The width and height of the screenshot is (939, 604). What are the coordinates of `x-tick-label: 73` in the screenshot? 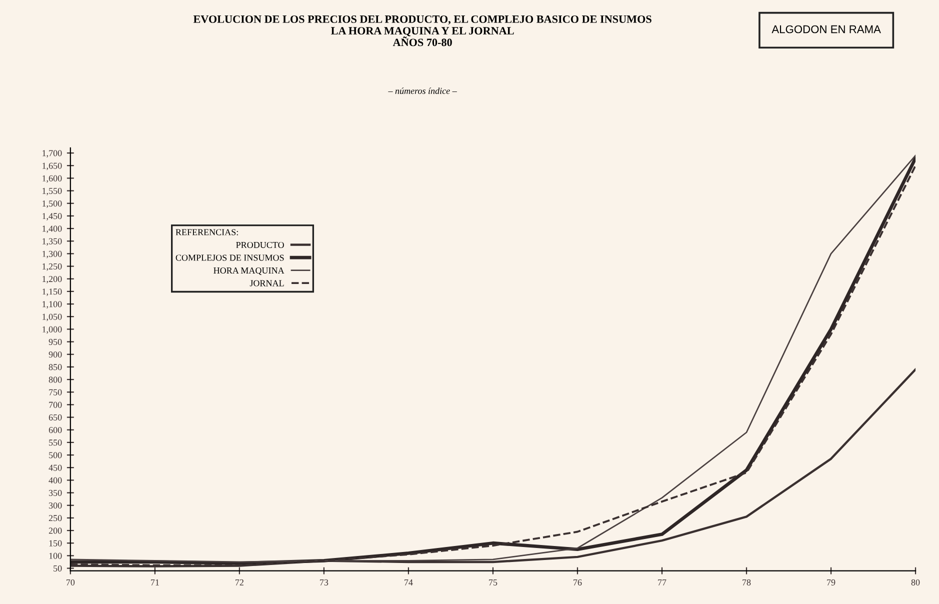 It's located at (324, 582).